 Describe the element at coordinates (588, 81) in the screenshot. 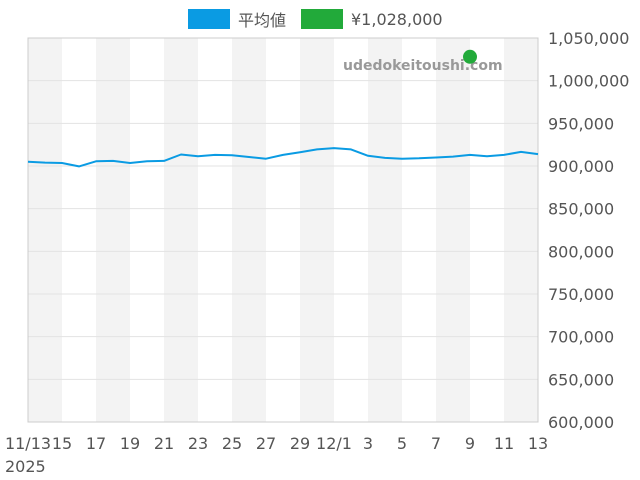

I see `y-tick-label: 1,000,000` at that location.